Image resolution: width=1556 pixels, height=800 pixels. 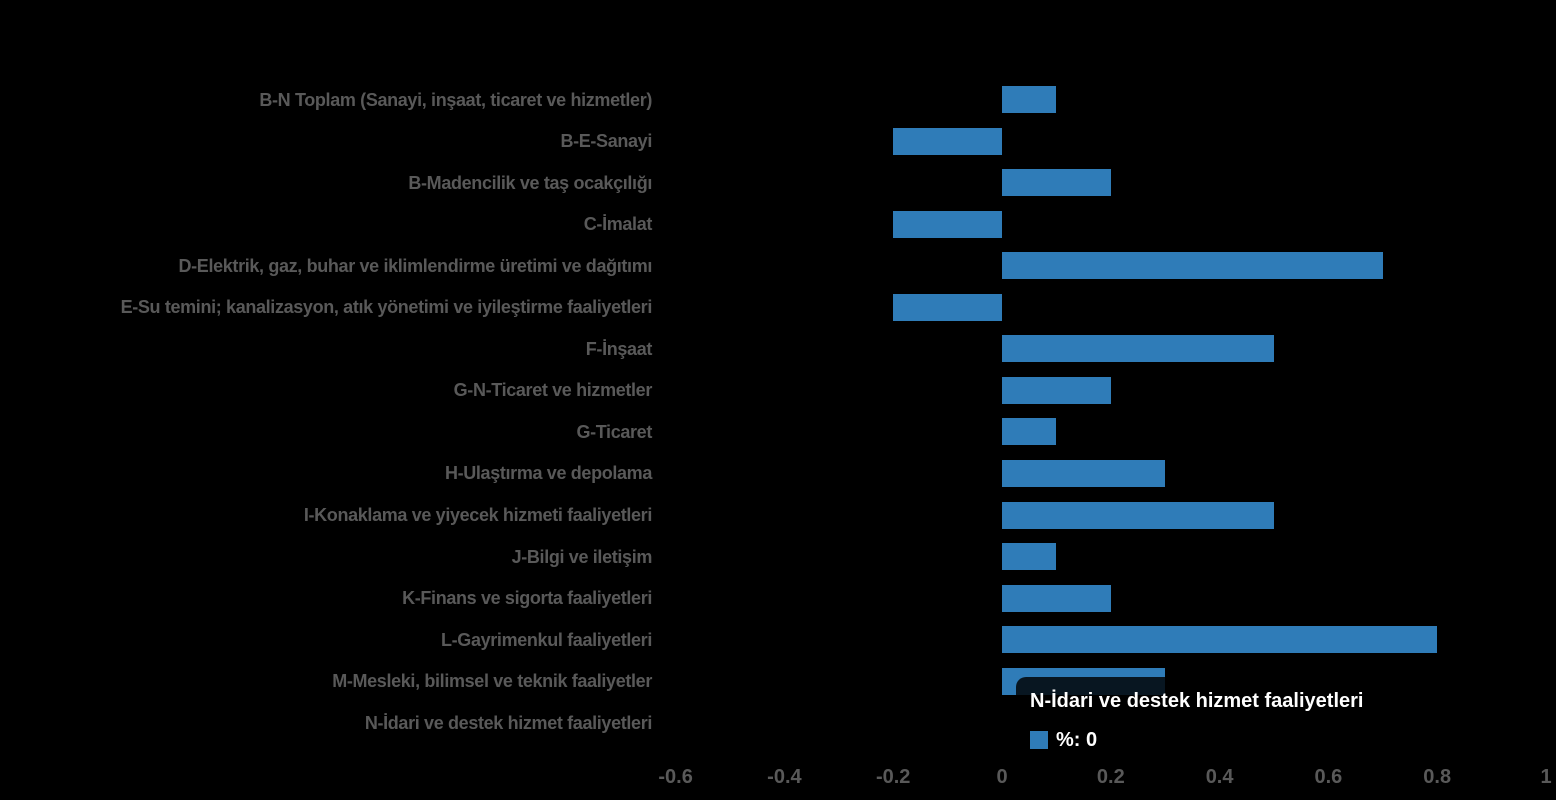 I want to click on x-axis-tick-label: 0.6, so click(x=1328, y=777).